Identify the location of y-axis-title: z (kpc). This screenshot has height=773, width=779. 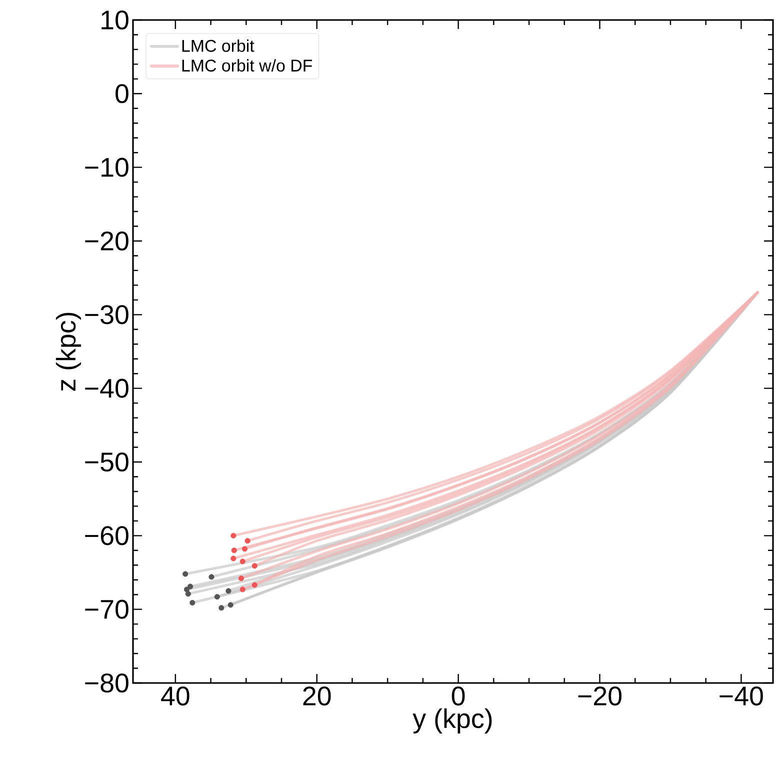
(68, 351).